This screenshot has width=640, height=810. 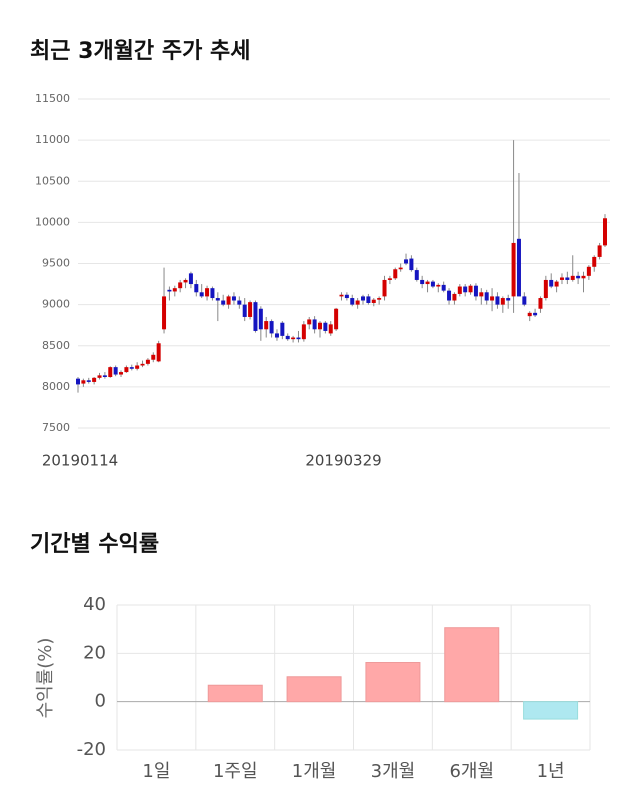 What do you see at coordinates (314, 771) in the screenshot?
I see `x-tick-label: 1개월` at bounding box center [314, 771].